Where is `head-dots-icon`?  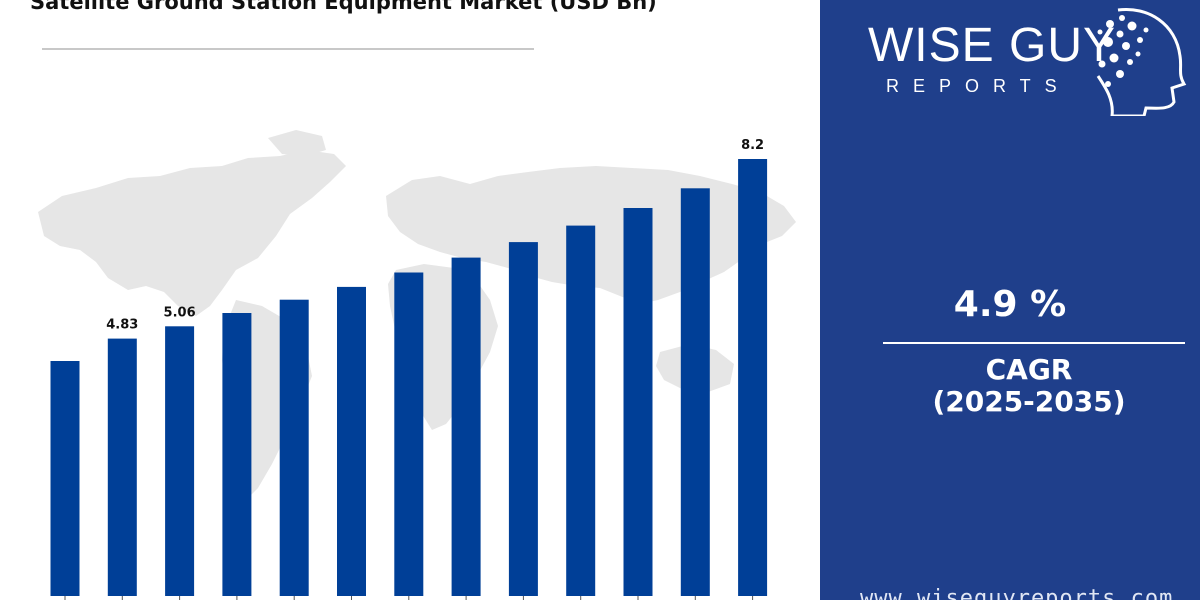
head-dots-icon is located at coordinates (1141, 61).